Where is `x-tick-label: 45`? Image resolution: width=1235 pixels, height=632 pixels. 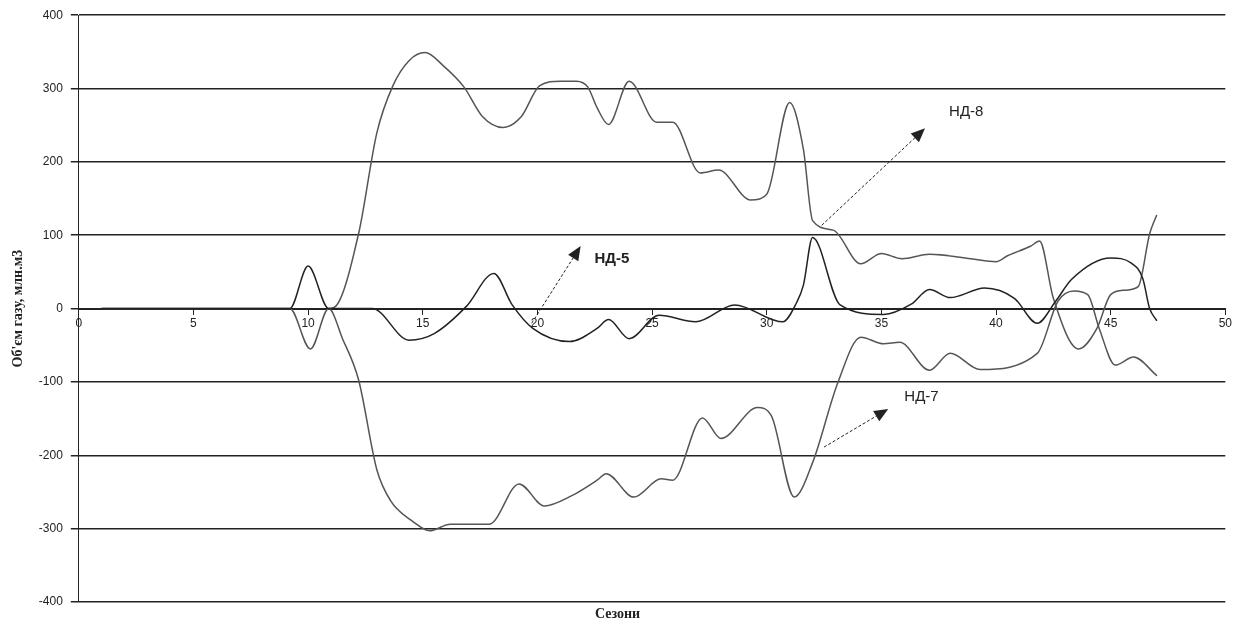
x-tick-label: 45 is located at coordinates (1111, 323).